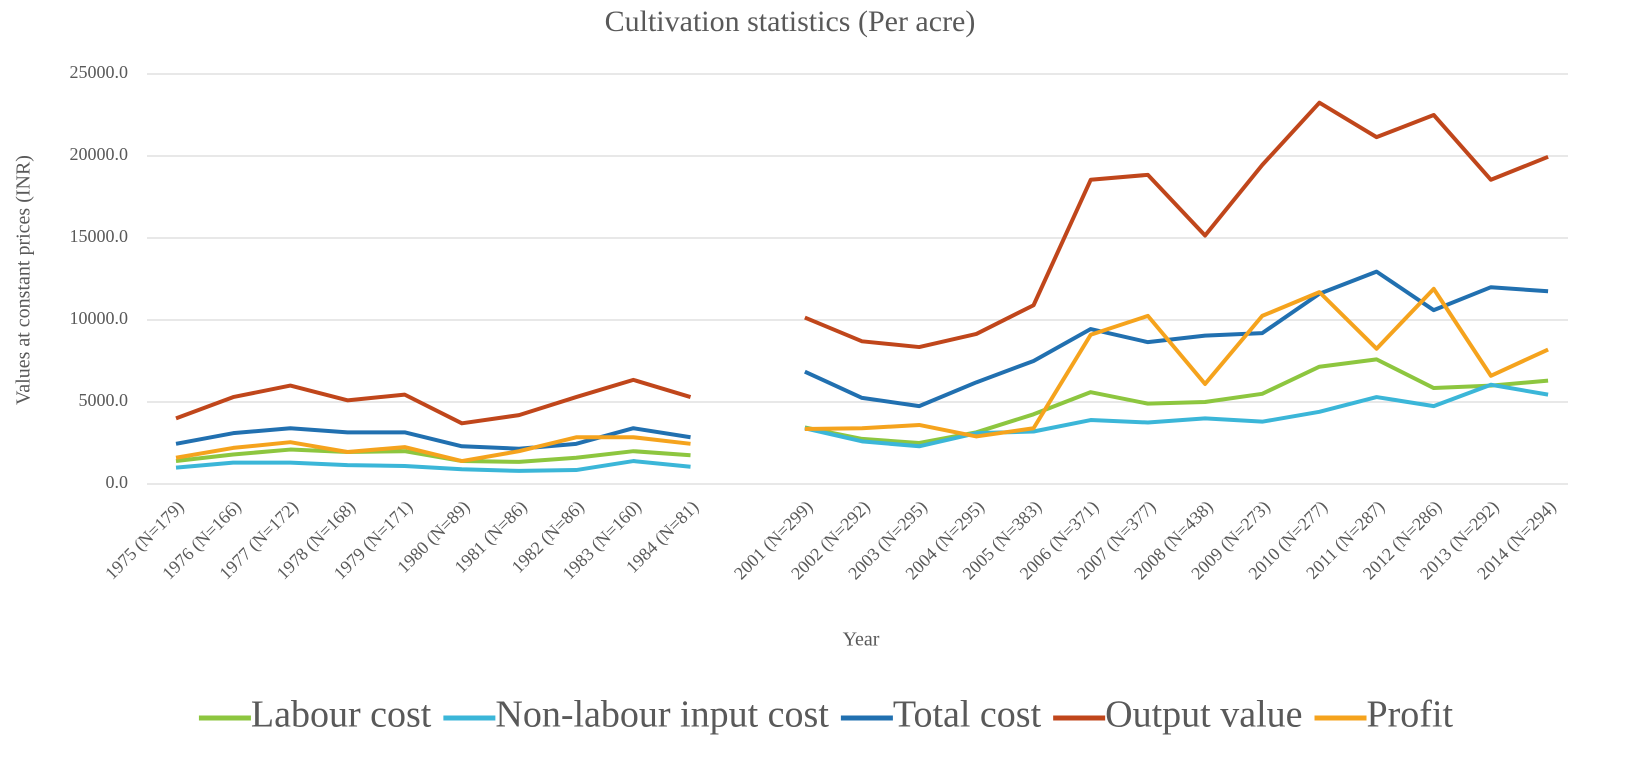 The image size is (1646, 778). Describe the element at coordinates (24, 280) in the screenshot. I see `y-axis-label: Values at constant prices (INR)` at that location.